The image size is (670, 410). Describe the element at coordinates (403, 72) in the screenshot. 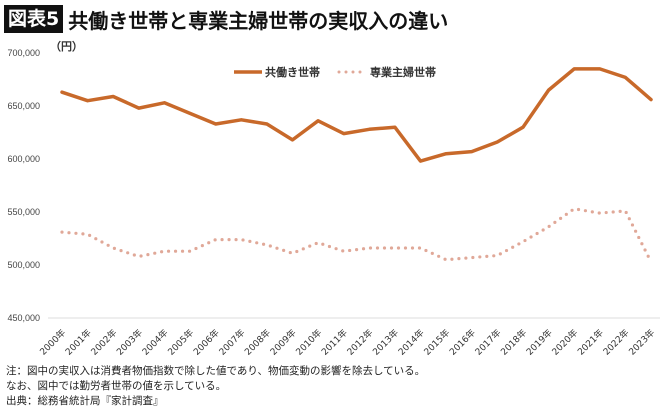

I see `legend-label-2: 専業主婦世帯` at that location.